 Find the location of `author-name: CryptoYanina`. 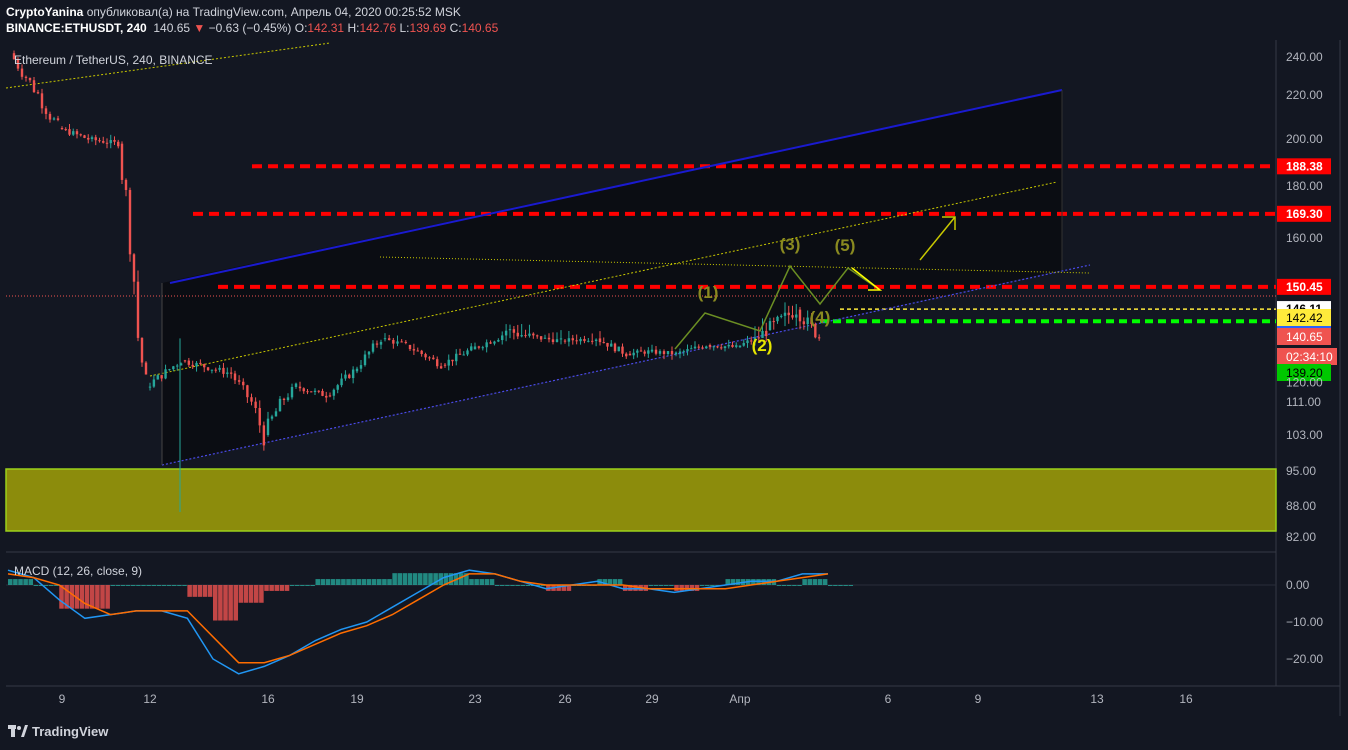

author-name: CryptoYanina is located at coordinates (45, 12).